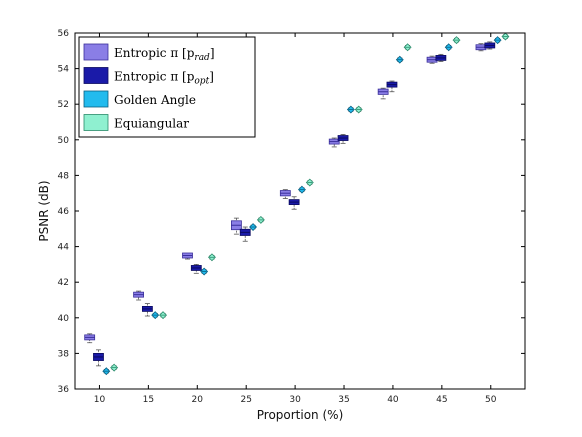 The width and height of the screenshot is (582, 437). I want to click on y-axis-title: PSNR (dB), so click(44, 210).